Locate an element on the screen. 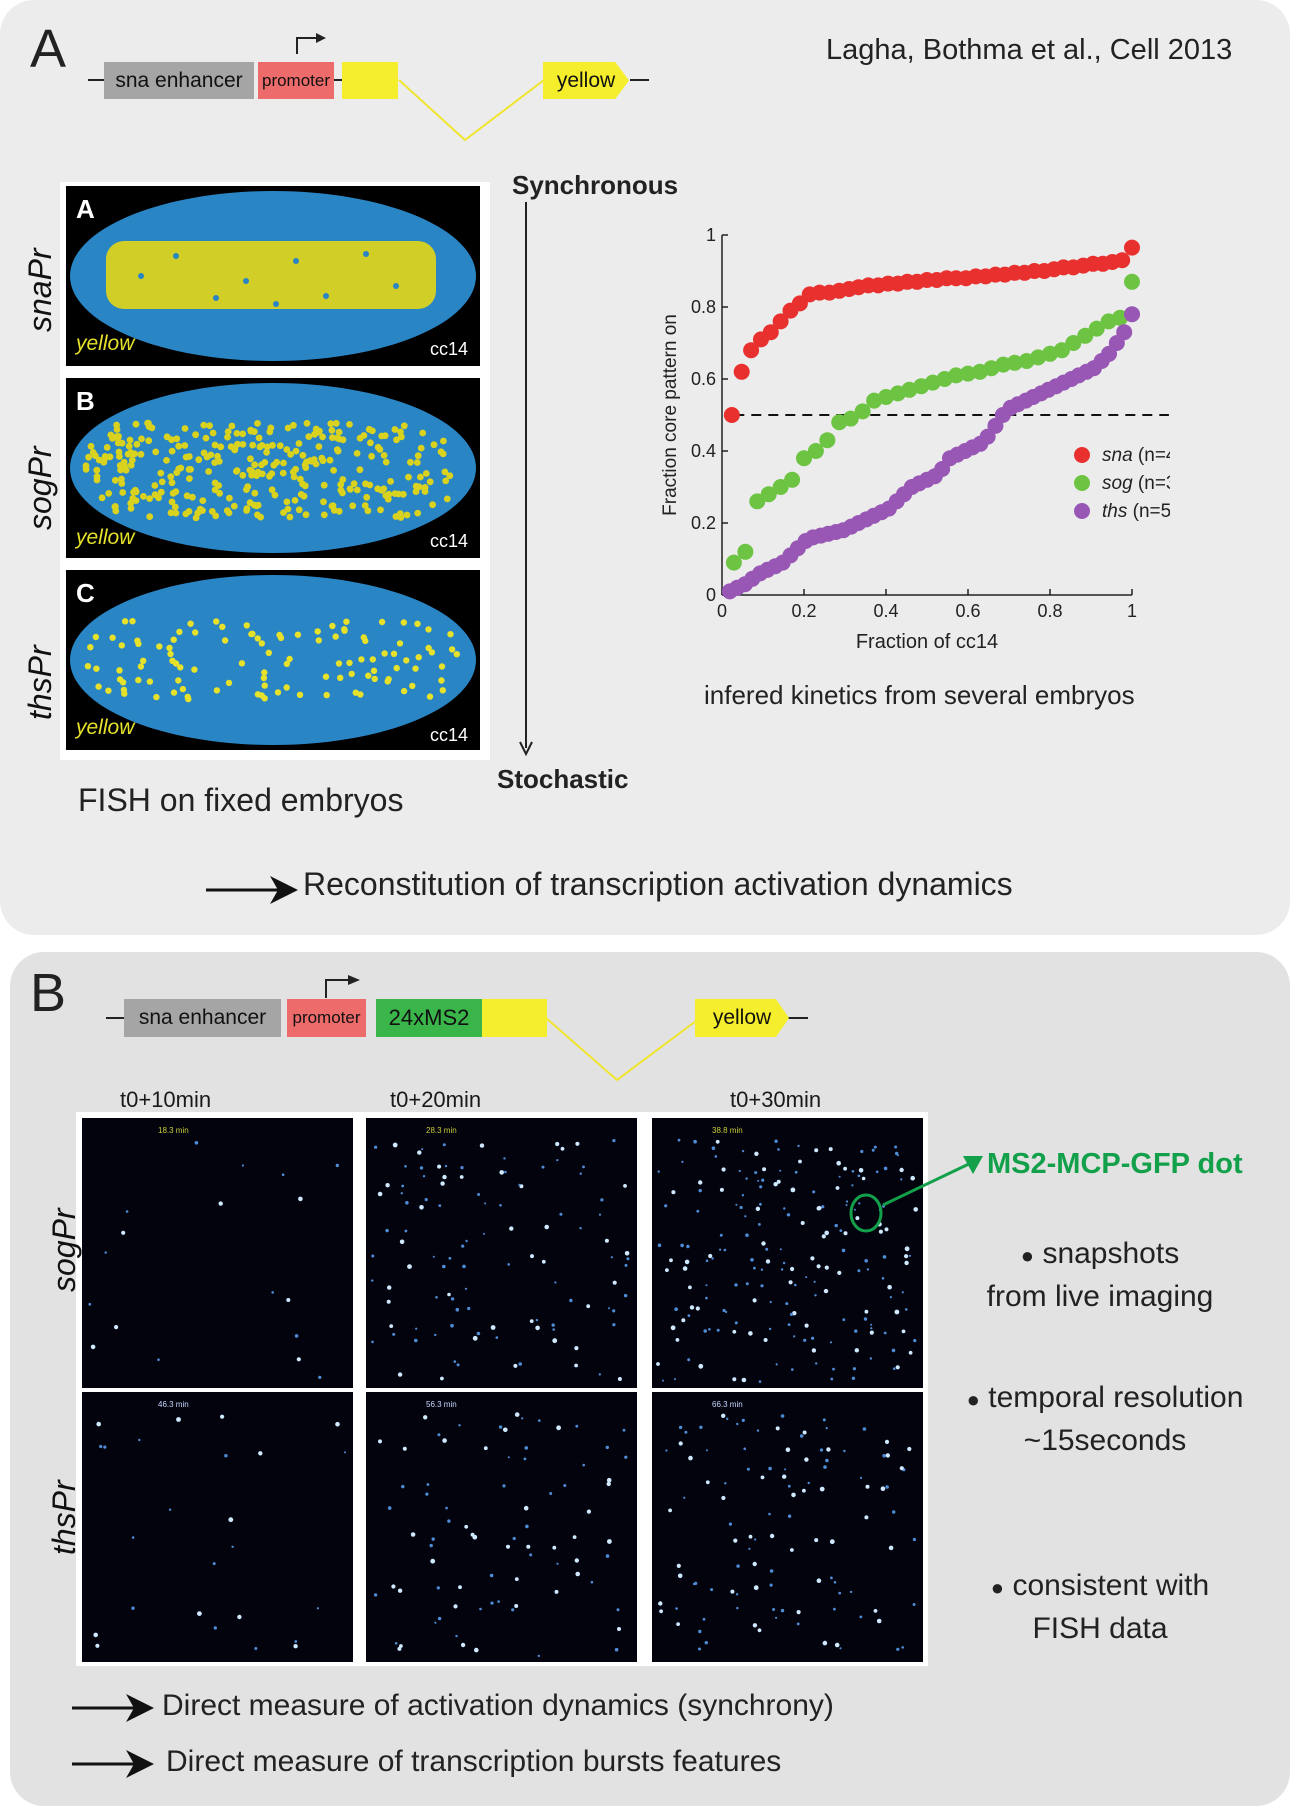 The height and width of the screenshot is (1806, 1300). row-label-b-sogpr: sogPr is located at coordinates (64, 1250).